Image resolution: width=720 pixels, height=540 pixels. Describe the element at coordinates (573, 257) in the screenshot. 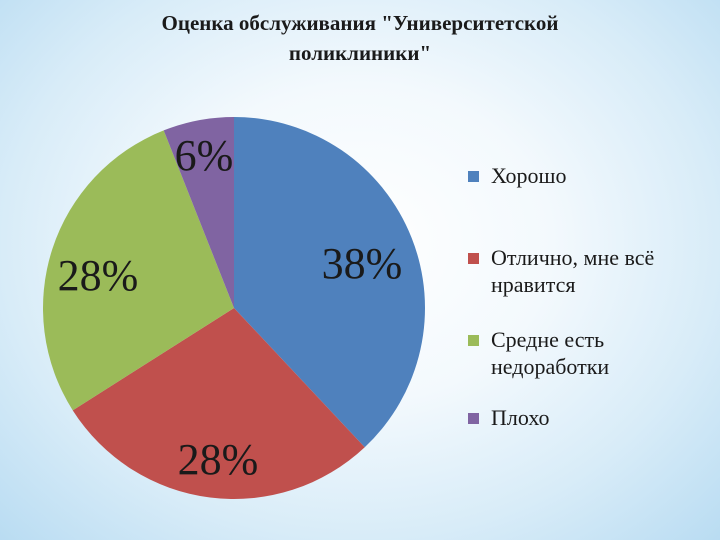

I see `legend-label-excellent-line-1: Отлично, мне всё` at that location.